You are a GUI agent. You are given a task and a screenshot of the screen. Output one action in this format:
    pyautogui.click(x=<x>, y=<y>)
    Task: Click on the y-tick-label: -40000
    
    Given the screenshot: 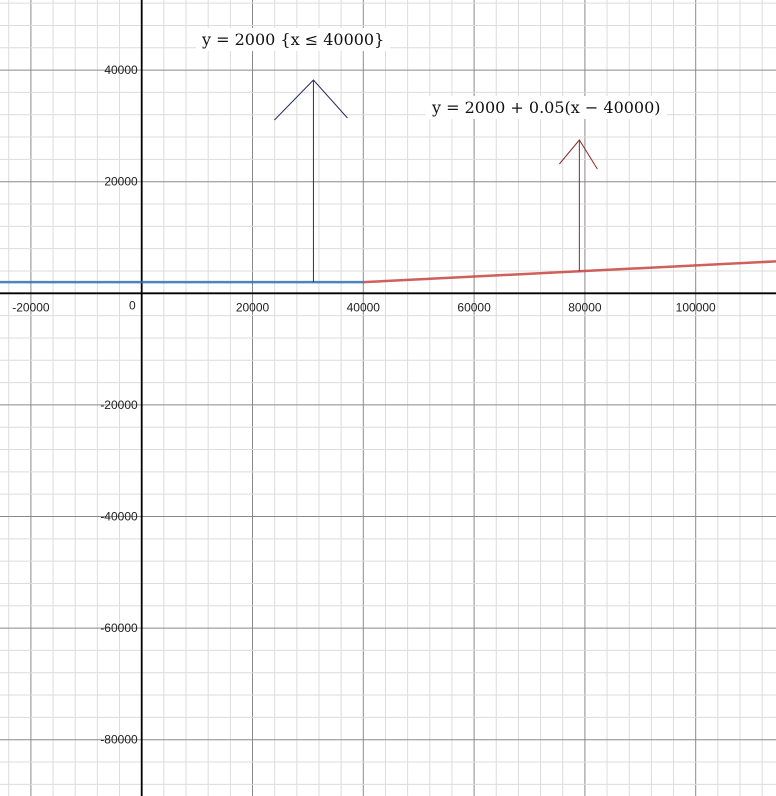 What is the action you would take?
    pyautogui.click(x=119, y=516)
    